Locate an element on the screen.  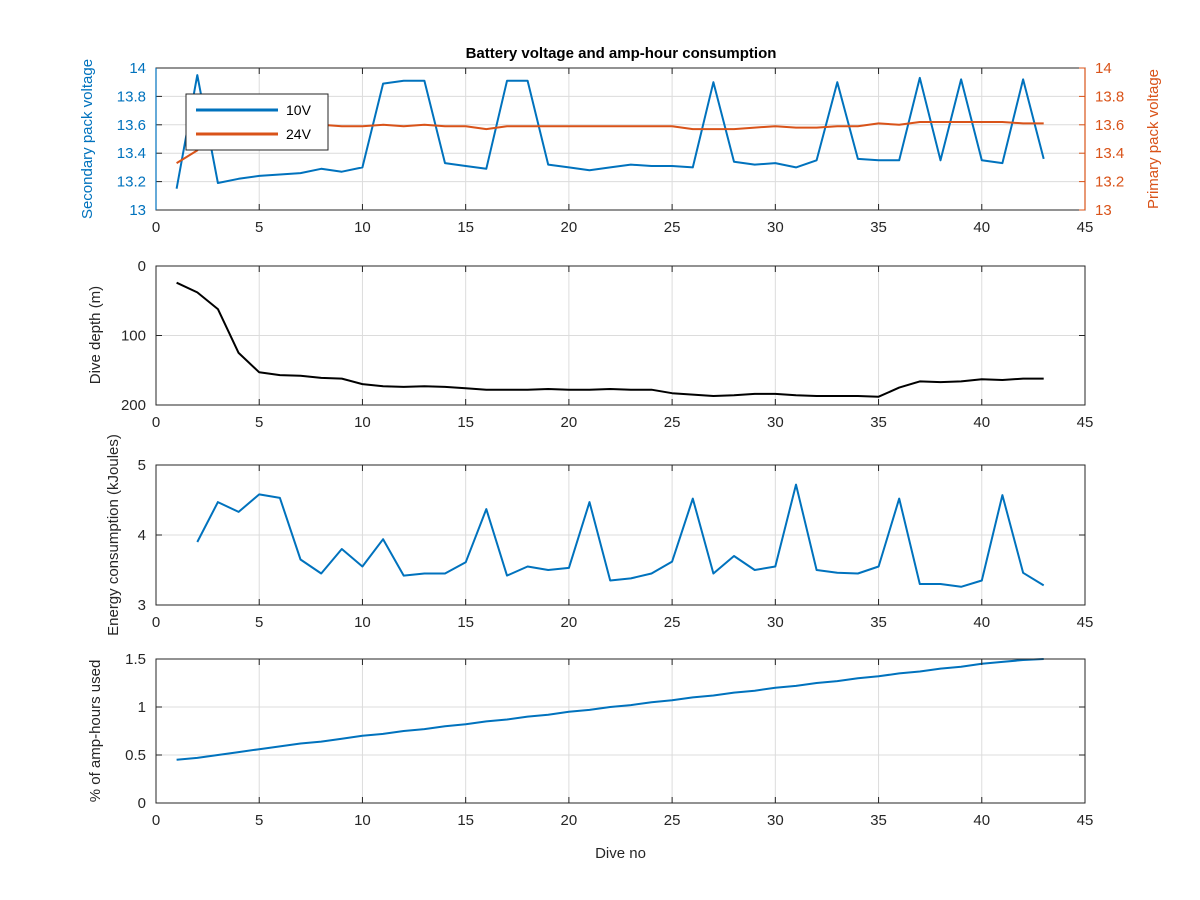
y-tick-label: 1 is located at coordinates (142, 707).